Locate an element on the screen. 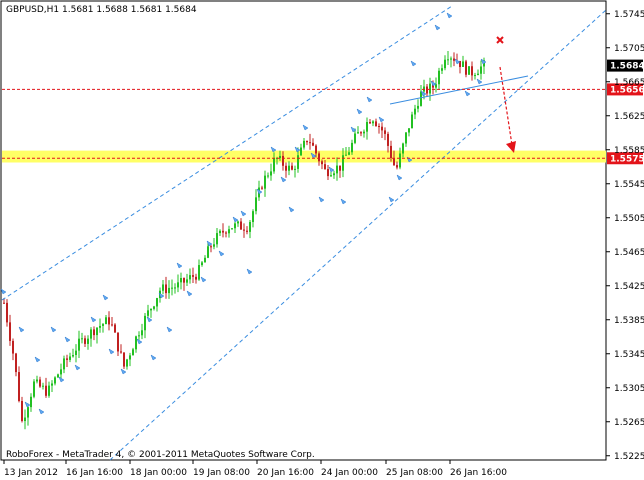  target-zone is located at coordinates (304, 156).